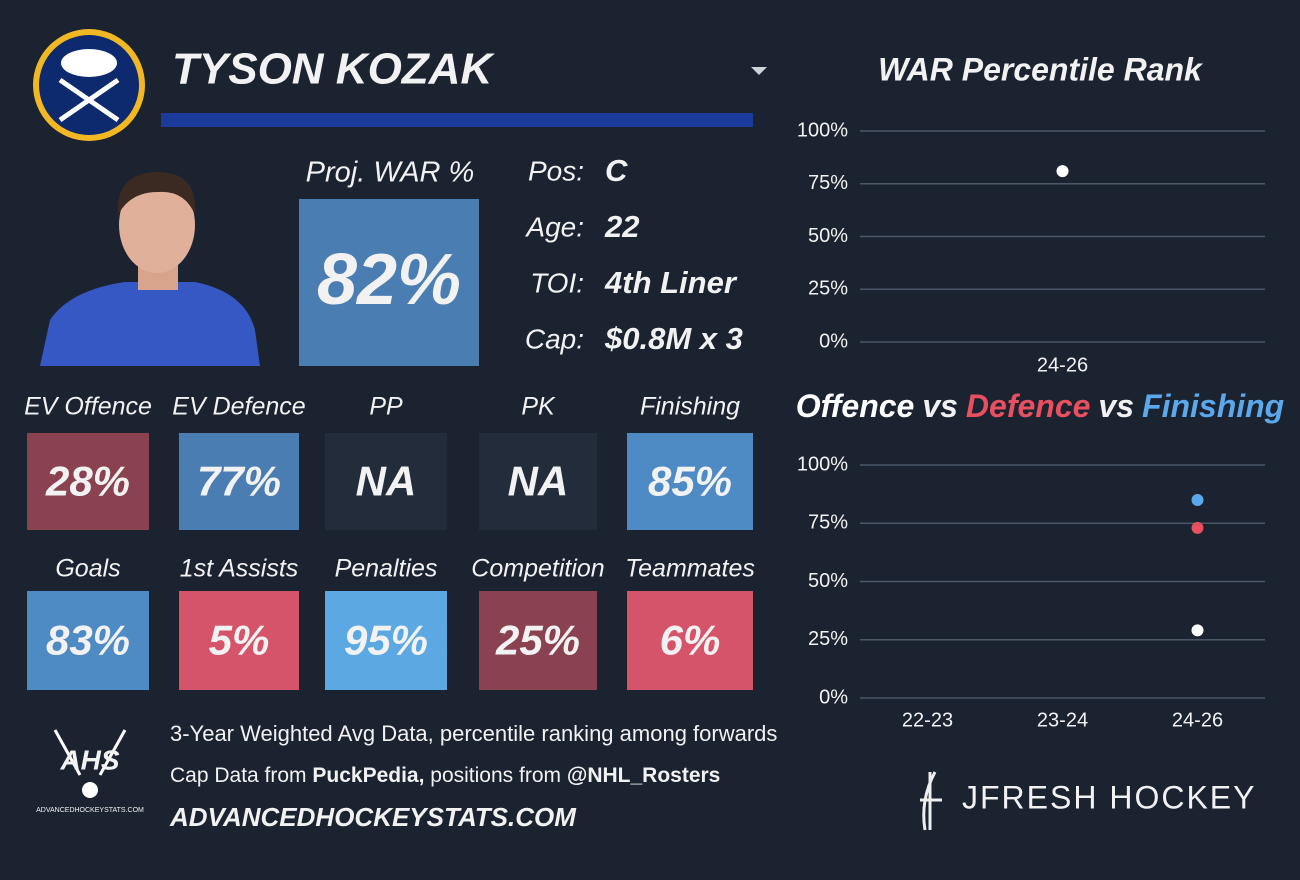  Describe the element at coordinates (390, 173) in the screenshot. I see `proj-war-label: Proj. WAR %` at that location.